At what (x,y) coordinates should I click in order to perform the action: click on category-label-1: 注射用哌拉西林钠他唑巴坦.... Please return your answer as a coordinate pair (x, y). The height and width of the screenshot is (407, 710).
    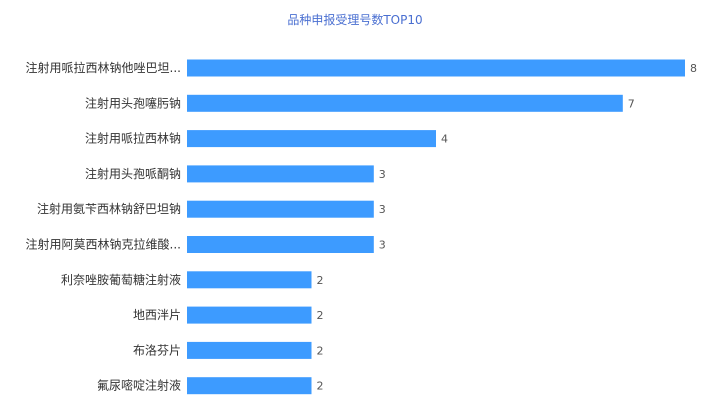
    Looking at the image, I should click on (103, 67).